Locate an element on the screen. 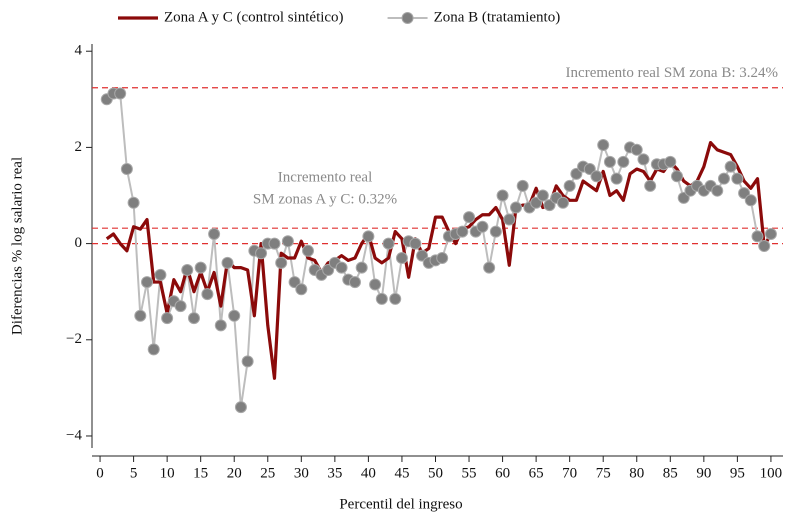 The width and height of the screenshot is (790, 520). x-tick-label: 5 is located at coordinates (134, 473).